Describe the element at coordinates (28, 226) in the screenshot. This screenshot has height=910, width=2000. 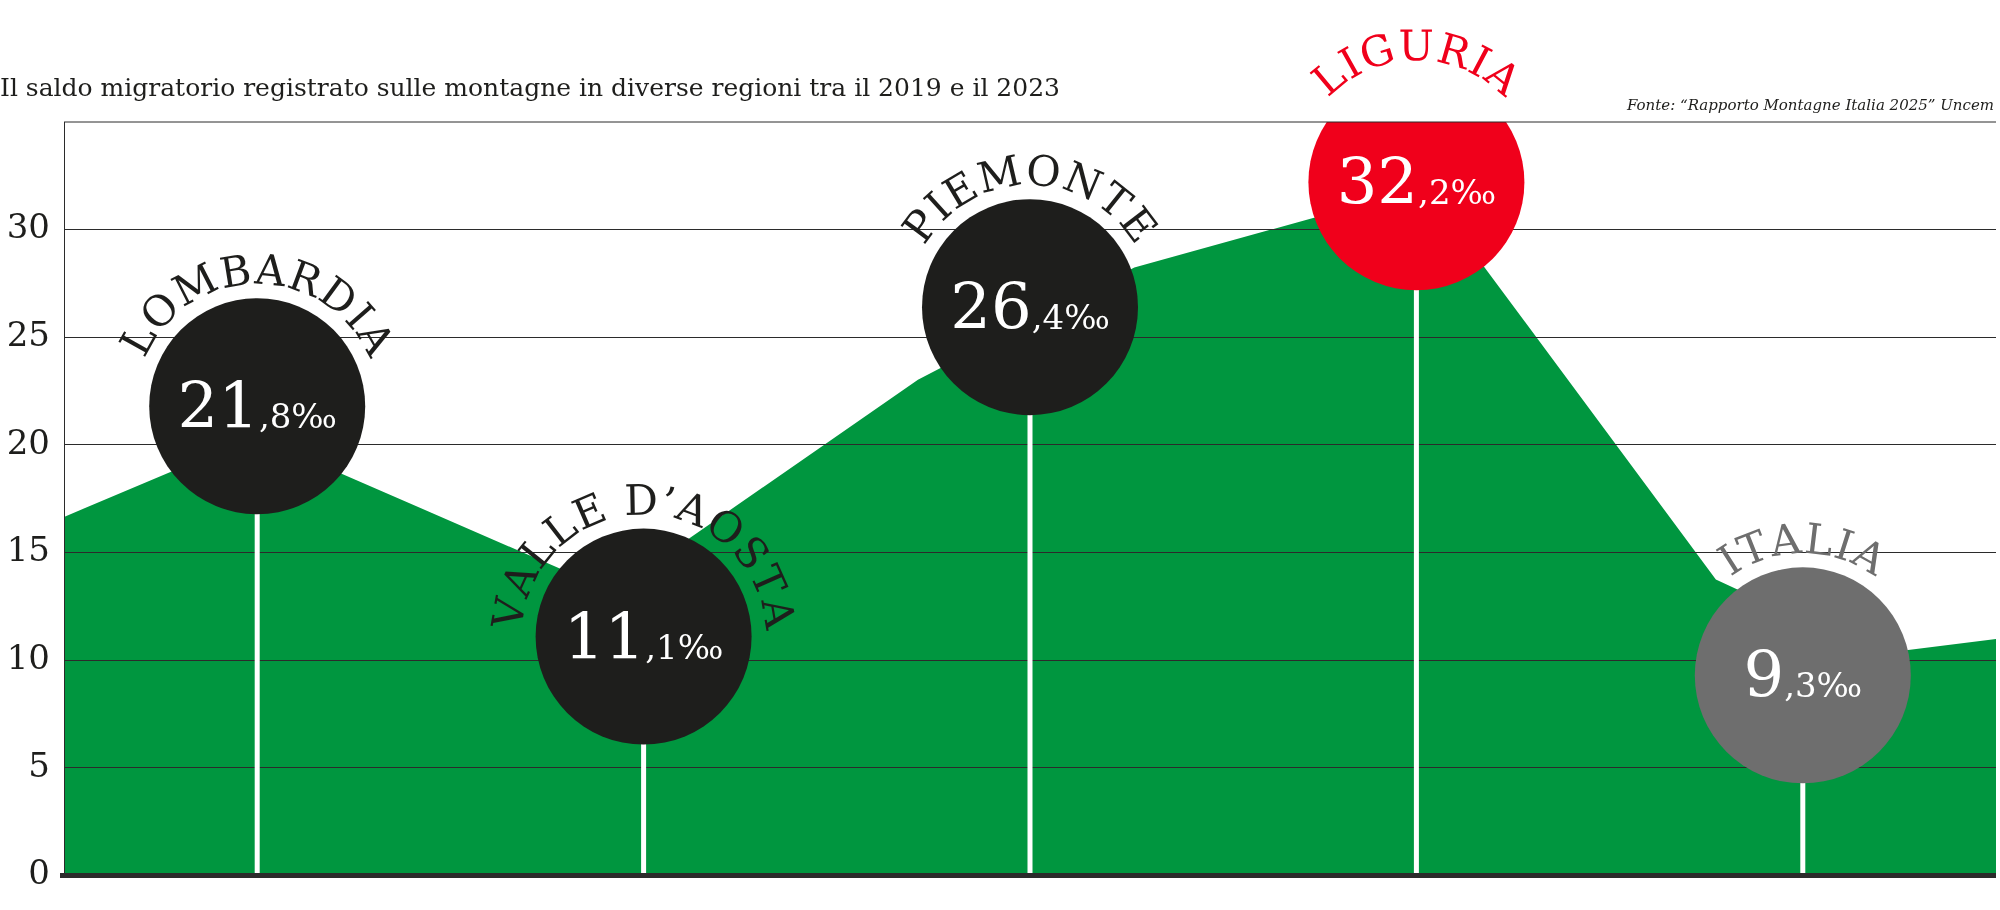
I see `y-tick-label: 30` at that location.